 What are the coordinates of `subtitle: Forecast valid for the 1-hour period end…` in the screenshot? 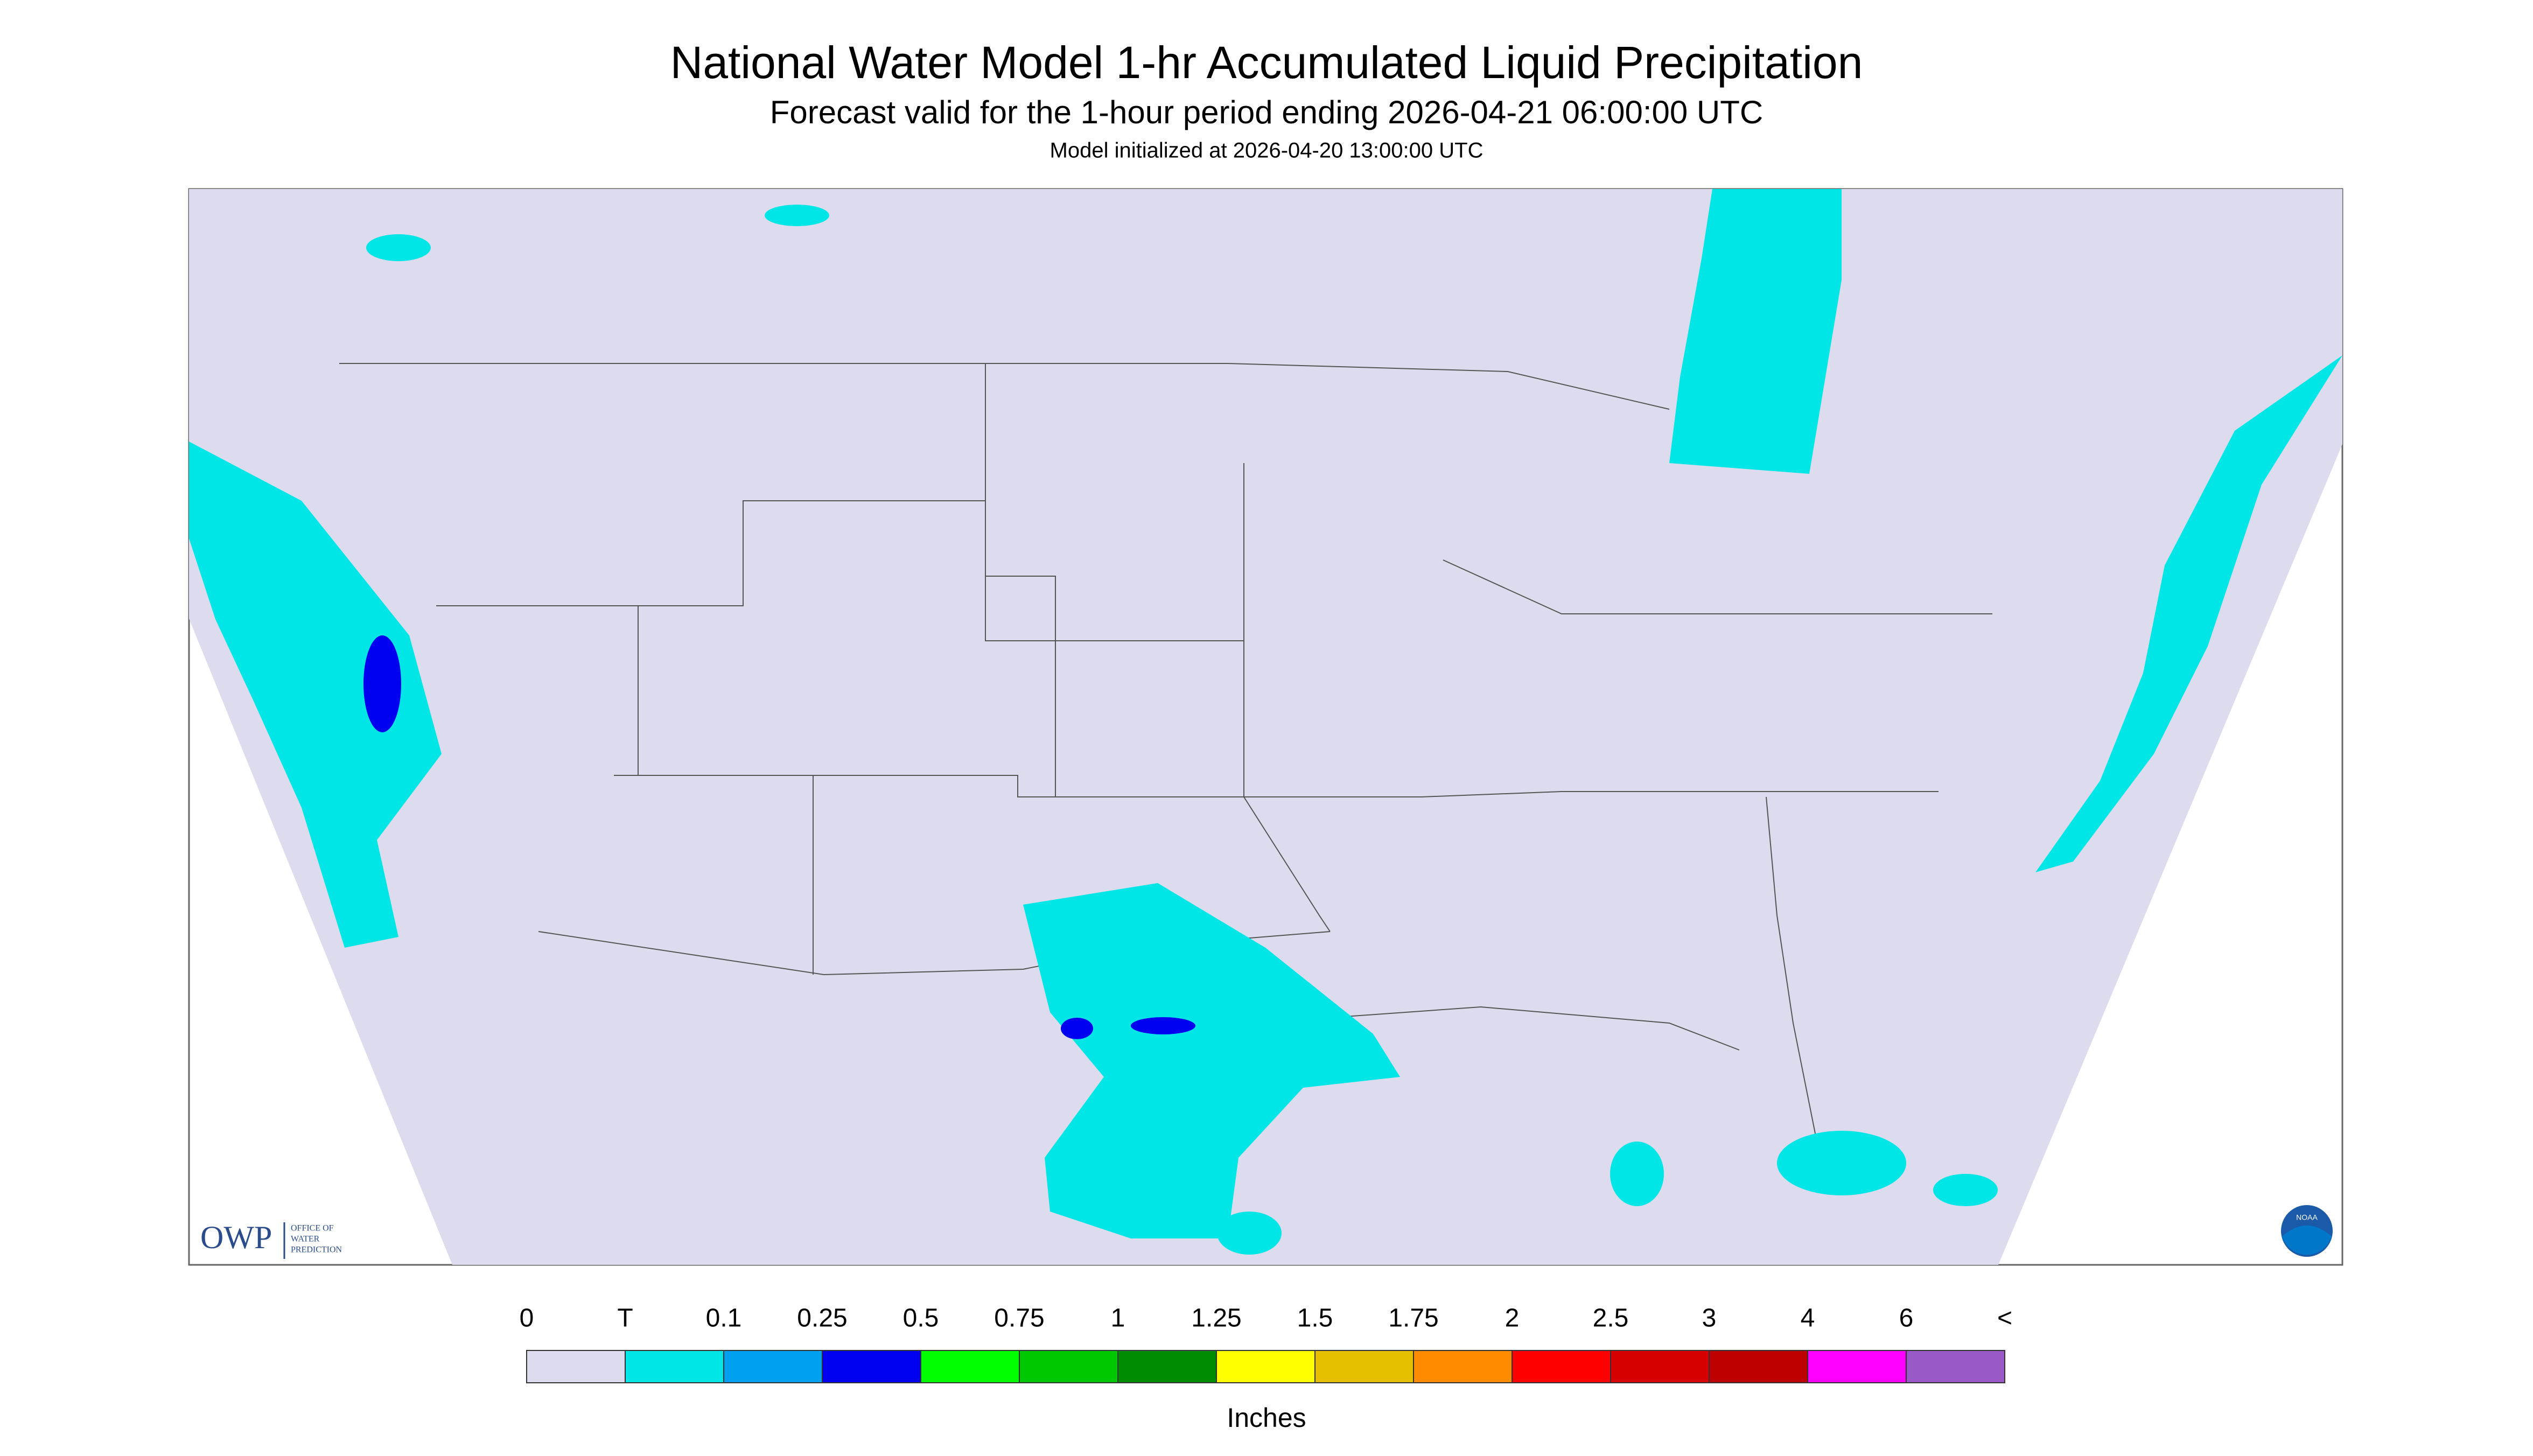 It's located at (1266, 112).